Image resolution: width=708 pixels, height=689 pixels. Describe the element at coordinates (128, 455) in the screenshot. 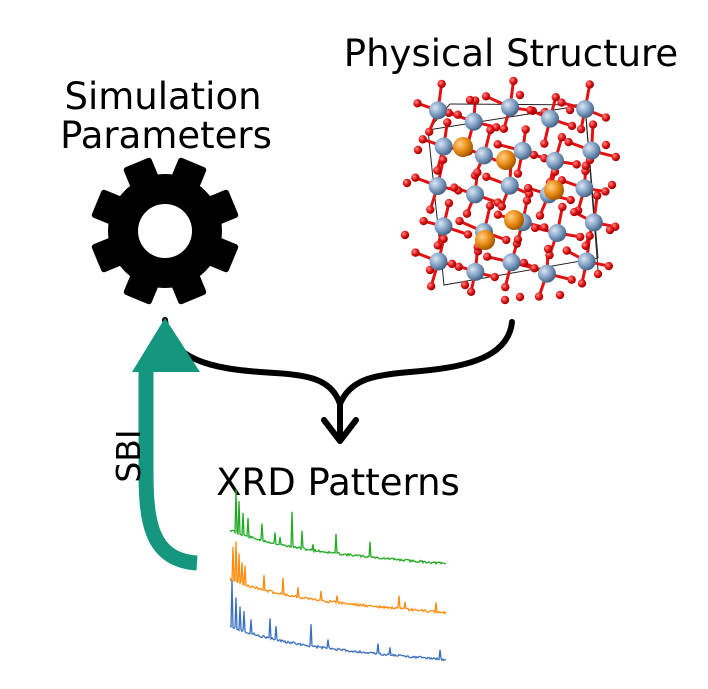

I see `sbi-label: SBI` at that location.